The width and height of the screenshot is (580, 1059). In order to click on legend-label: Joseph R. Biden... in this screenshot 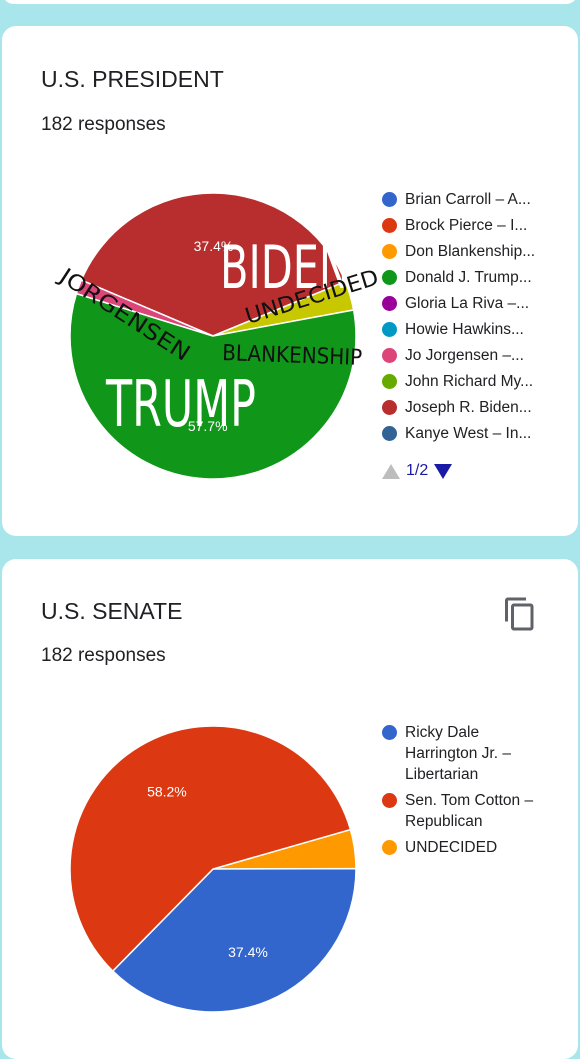, I will do `click(468, 407)`.